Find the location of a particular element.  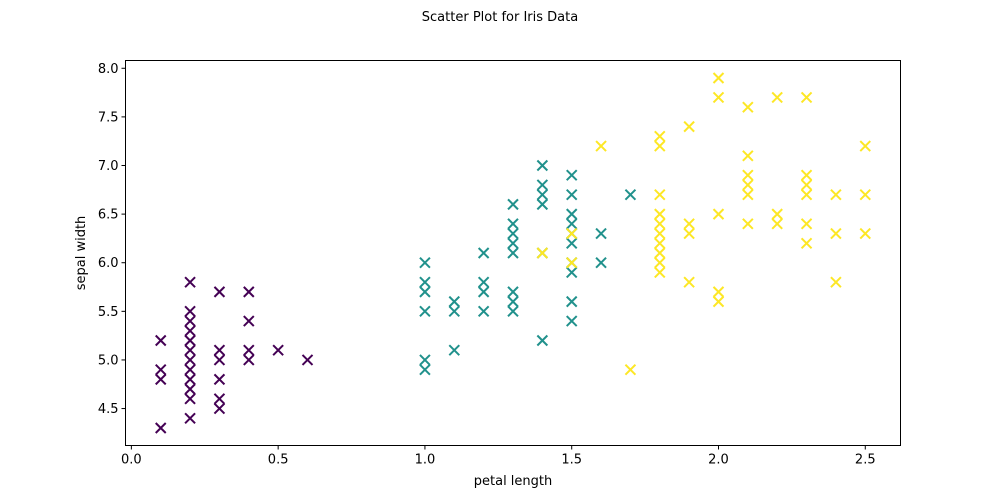

y-tick-label: 5.0 is located at coordinates (108, 360).